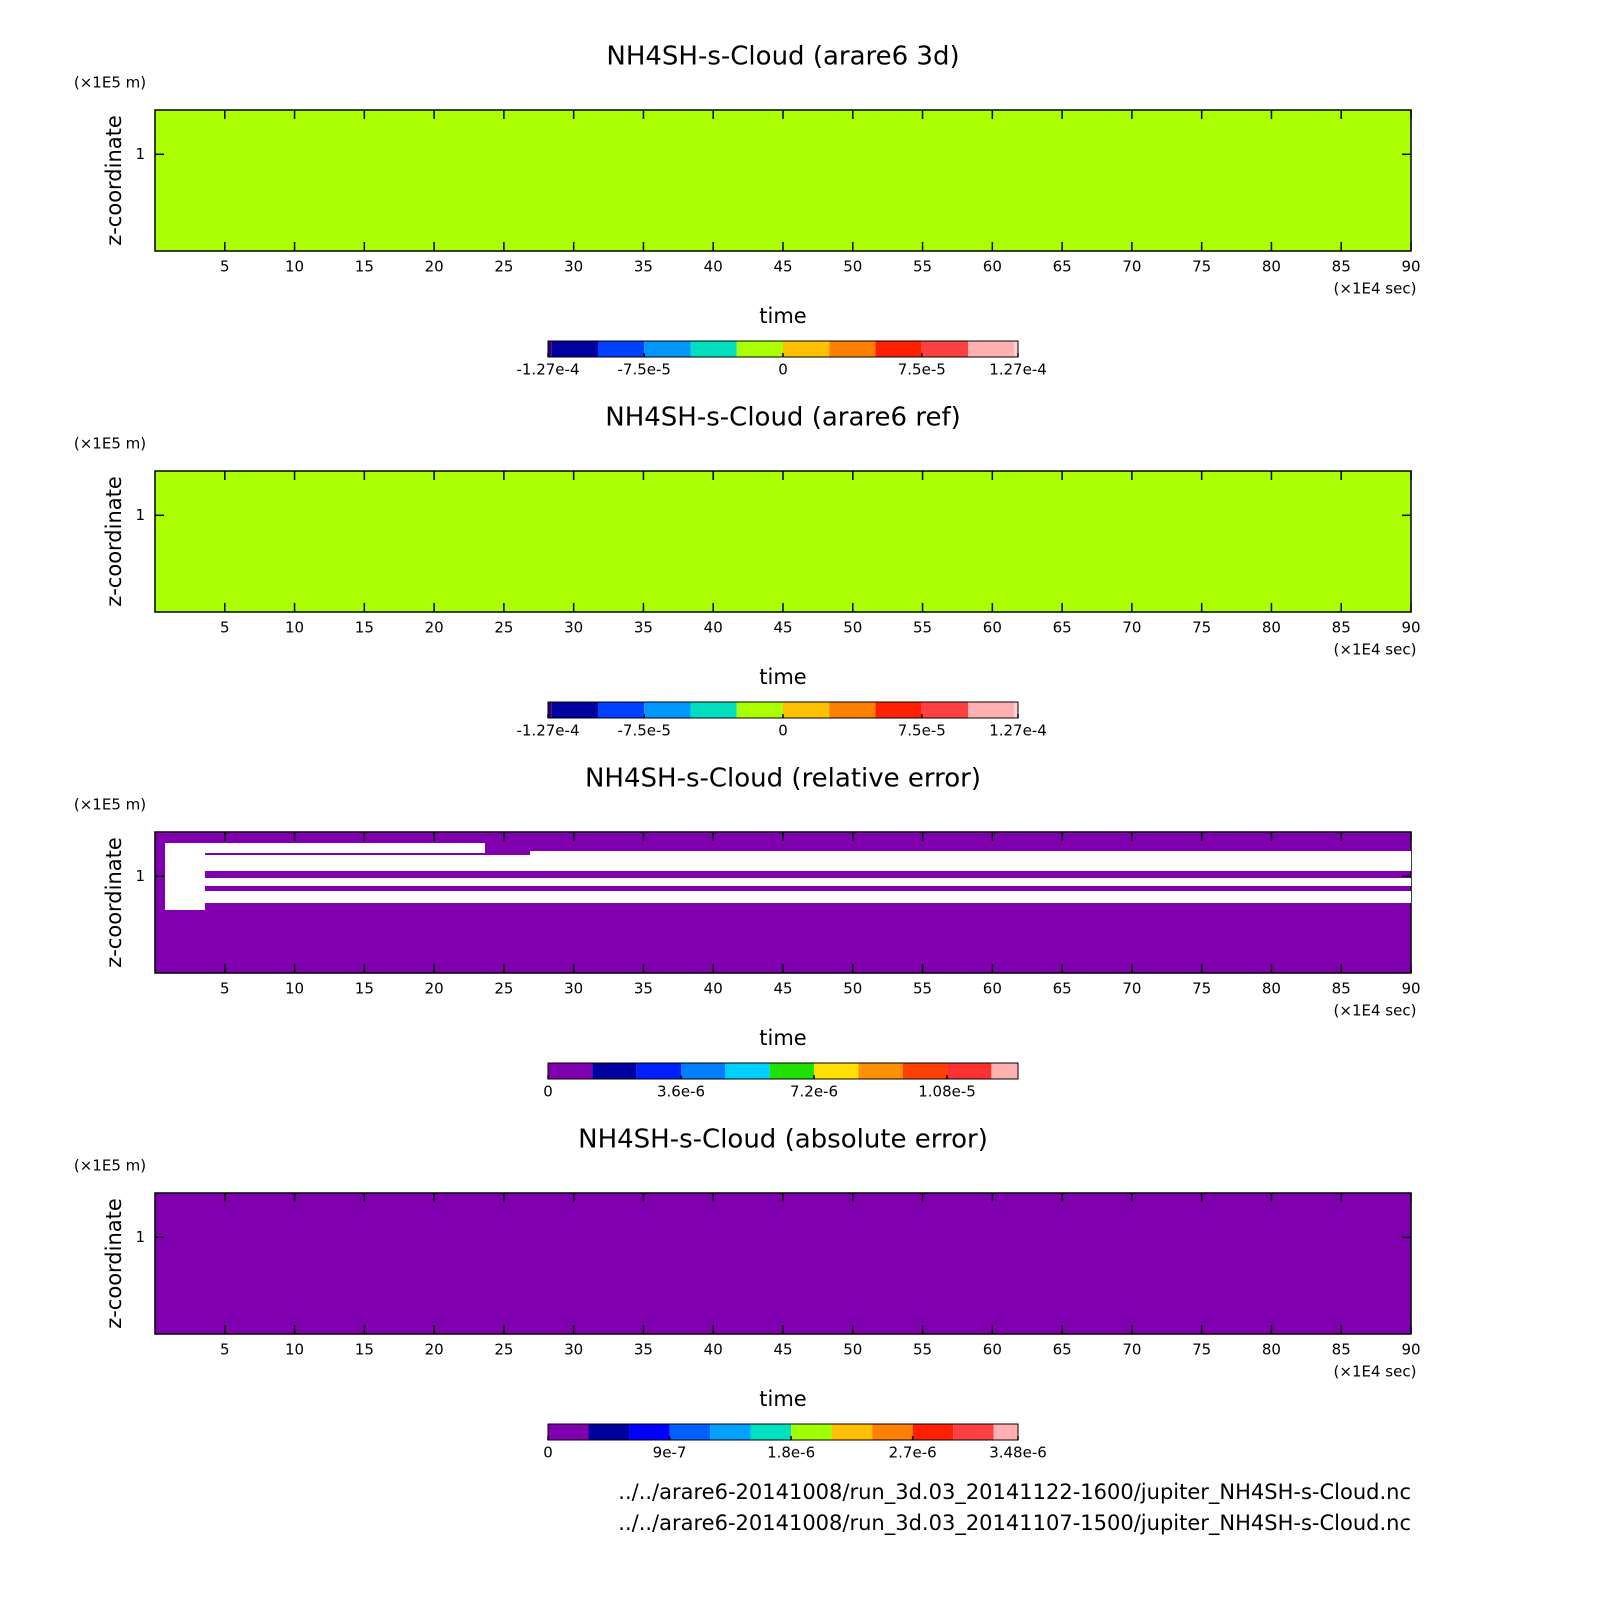 This screenshot has height=1604, width=1604. Describe the element at coordinates (791, 1453) in the screenshot. I see `colorbar-tick-label: 1.8e-6` at that location.